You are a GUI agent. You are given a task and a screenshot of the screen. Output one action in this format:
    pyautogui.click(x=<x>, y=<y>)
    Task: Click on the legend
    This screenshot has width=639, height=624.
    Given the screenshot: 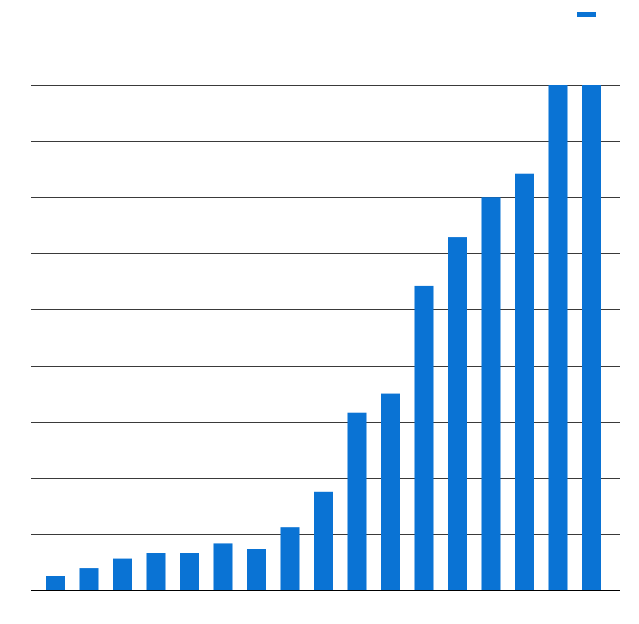 What is the action you would take?
    pyautogui.click(x=586, y=14)
    